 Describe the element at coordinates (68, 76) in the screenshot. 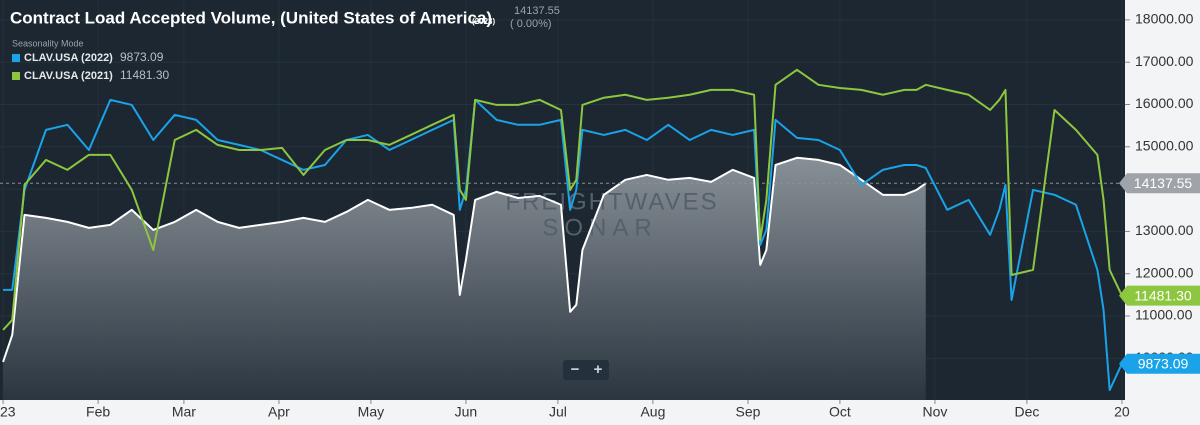

I see `legend-label: CLAV.USA (2021)` at that location.